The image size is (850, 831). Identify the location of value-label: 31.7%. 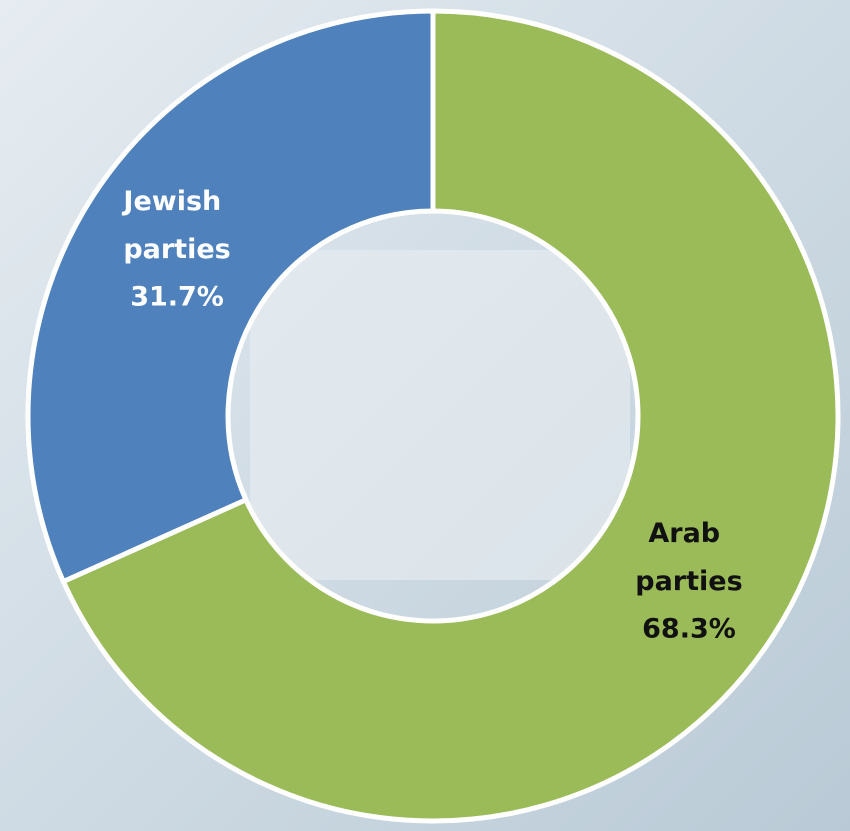
(177, 297).